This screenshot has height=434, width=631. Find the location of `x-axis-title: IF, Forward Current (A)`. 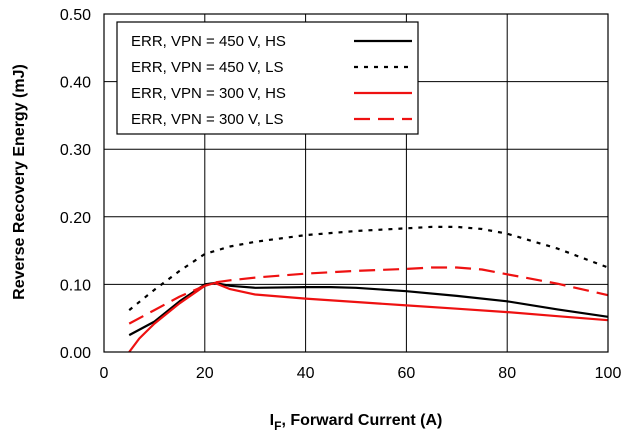

x-axis-title: IF, Forward Current (A) is located at coordinates (356, 422).